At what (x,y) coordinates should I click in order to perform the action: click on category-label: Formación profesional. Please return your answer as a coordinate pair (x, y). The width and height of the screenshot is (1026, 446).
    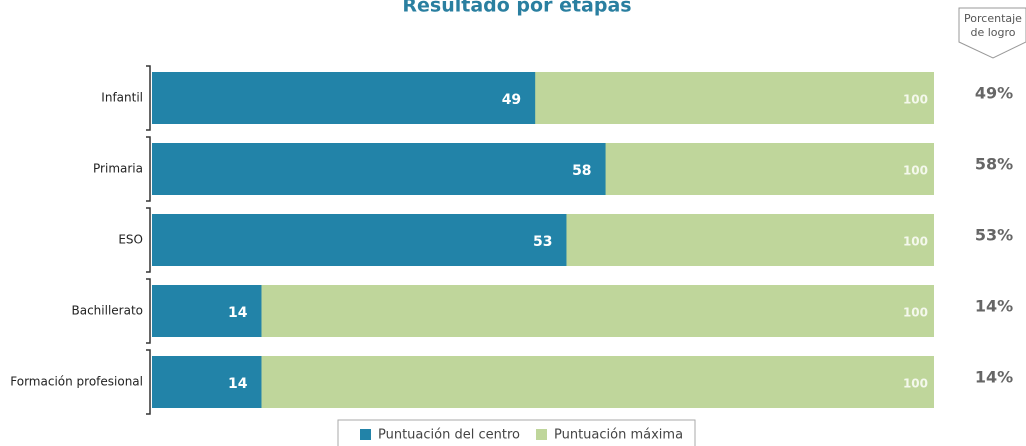
    Looking at the image, I should click on (76, 382).